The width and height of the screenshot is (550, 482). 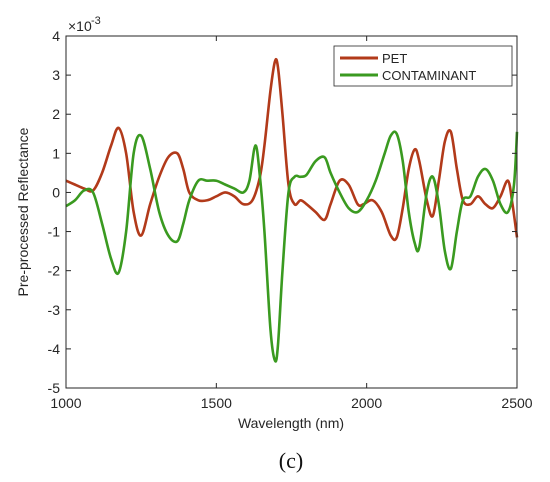 What do you see at coordinates (56, 75) in the screenshot?
I see `y-tick-label: 3` at bounding box center [56, 75].